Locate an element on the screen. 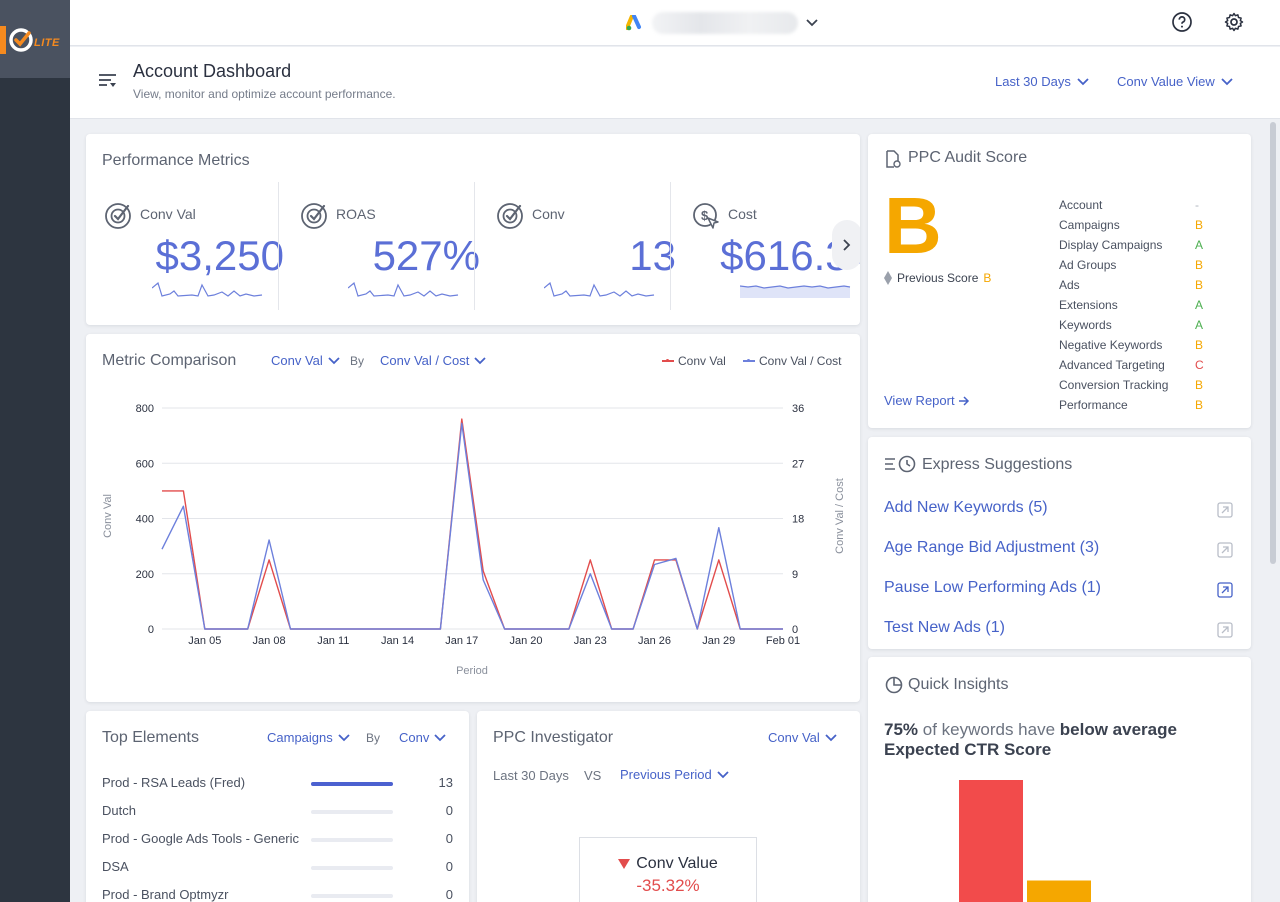 Image resolution: width=1280 pixels, height=902 pixels. legend-conv-val: Conv Val is located at coordinates (694, 361).